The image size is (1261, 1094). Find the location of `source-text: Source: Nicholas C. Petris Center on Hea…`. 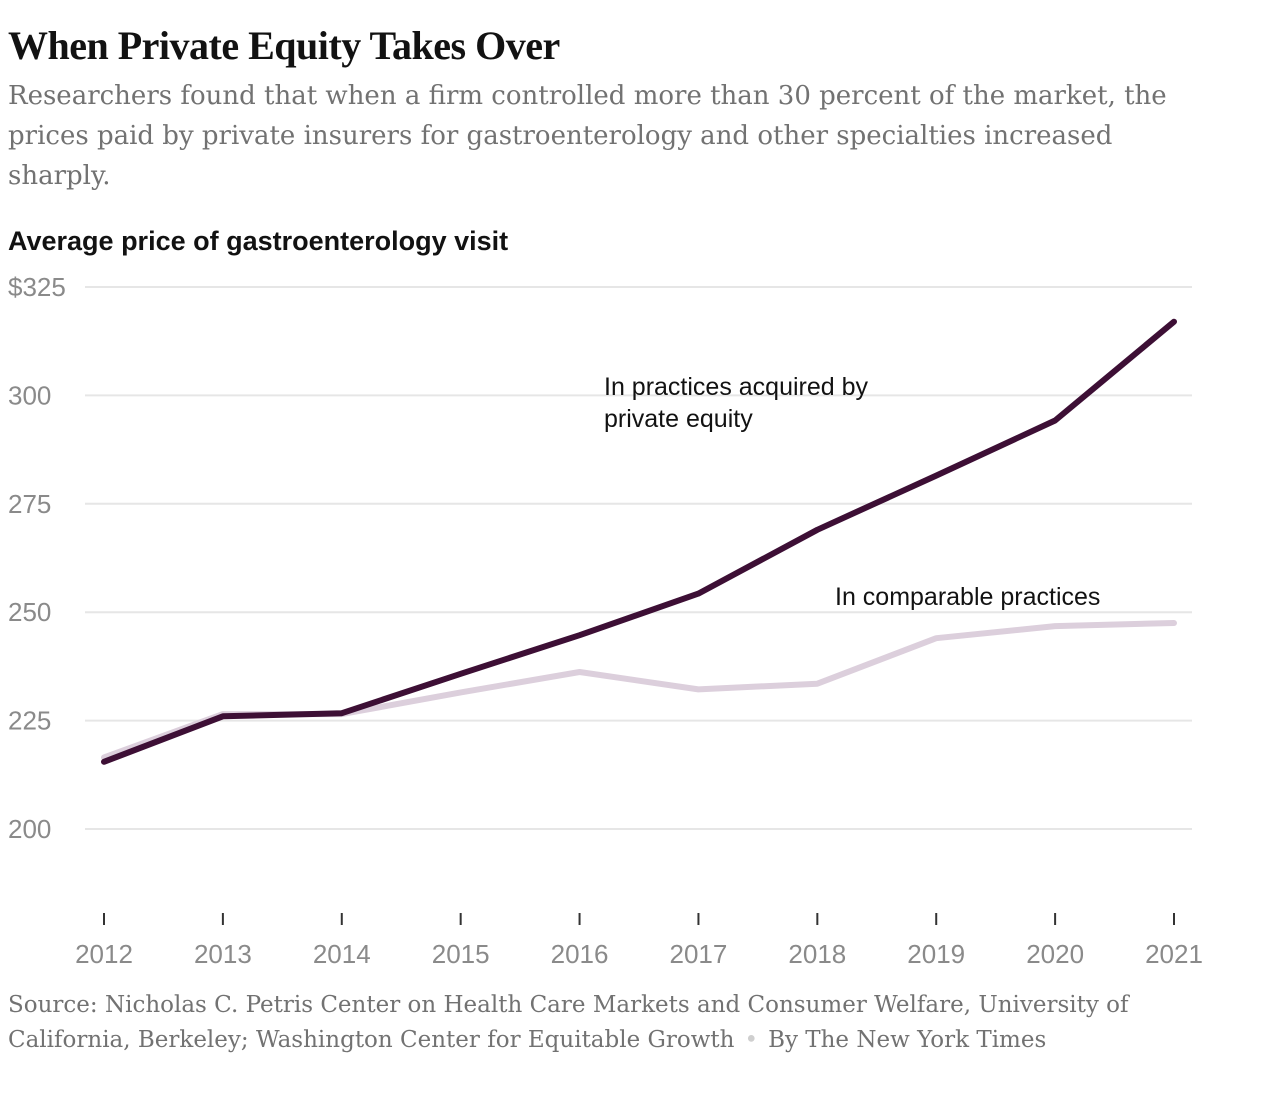

source-text: Source: Nicholas C. Petris Center on Hea… is located at coordinates (568, 1022).